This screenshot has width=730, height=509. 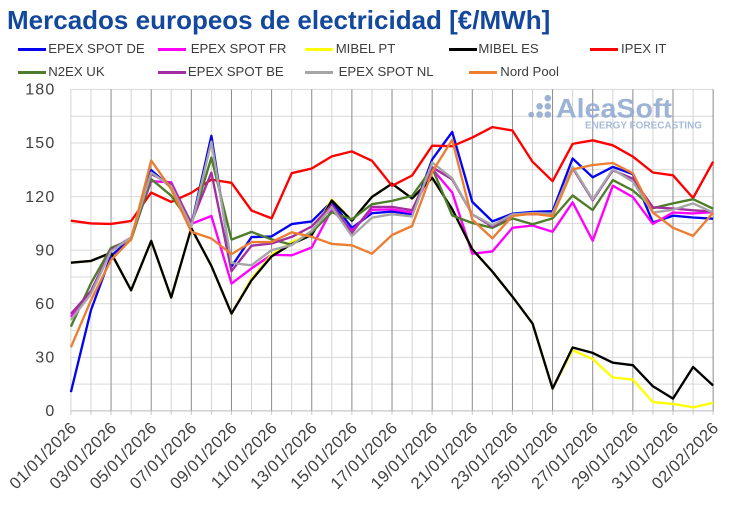 I want to click on svg-text: 90, so click(x=45, y=250).